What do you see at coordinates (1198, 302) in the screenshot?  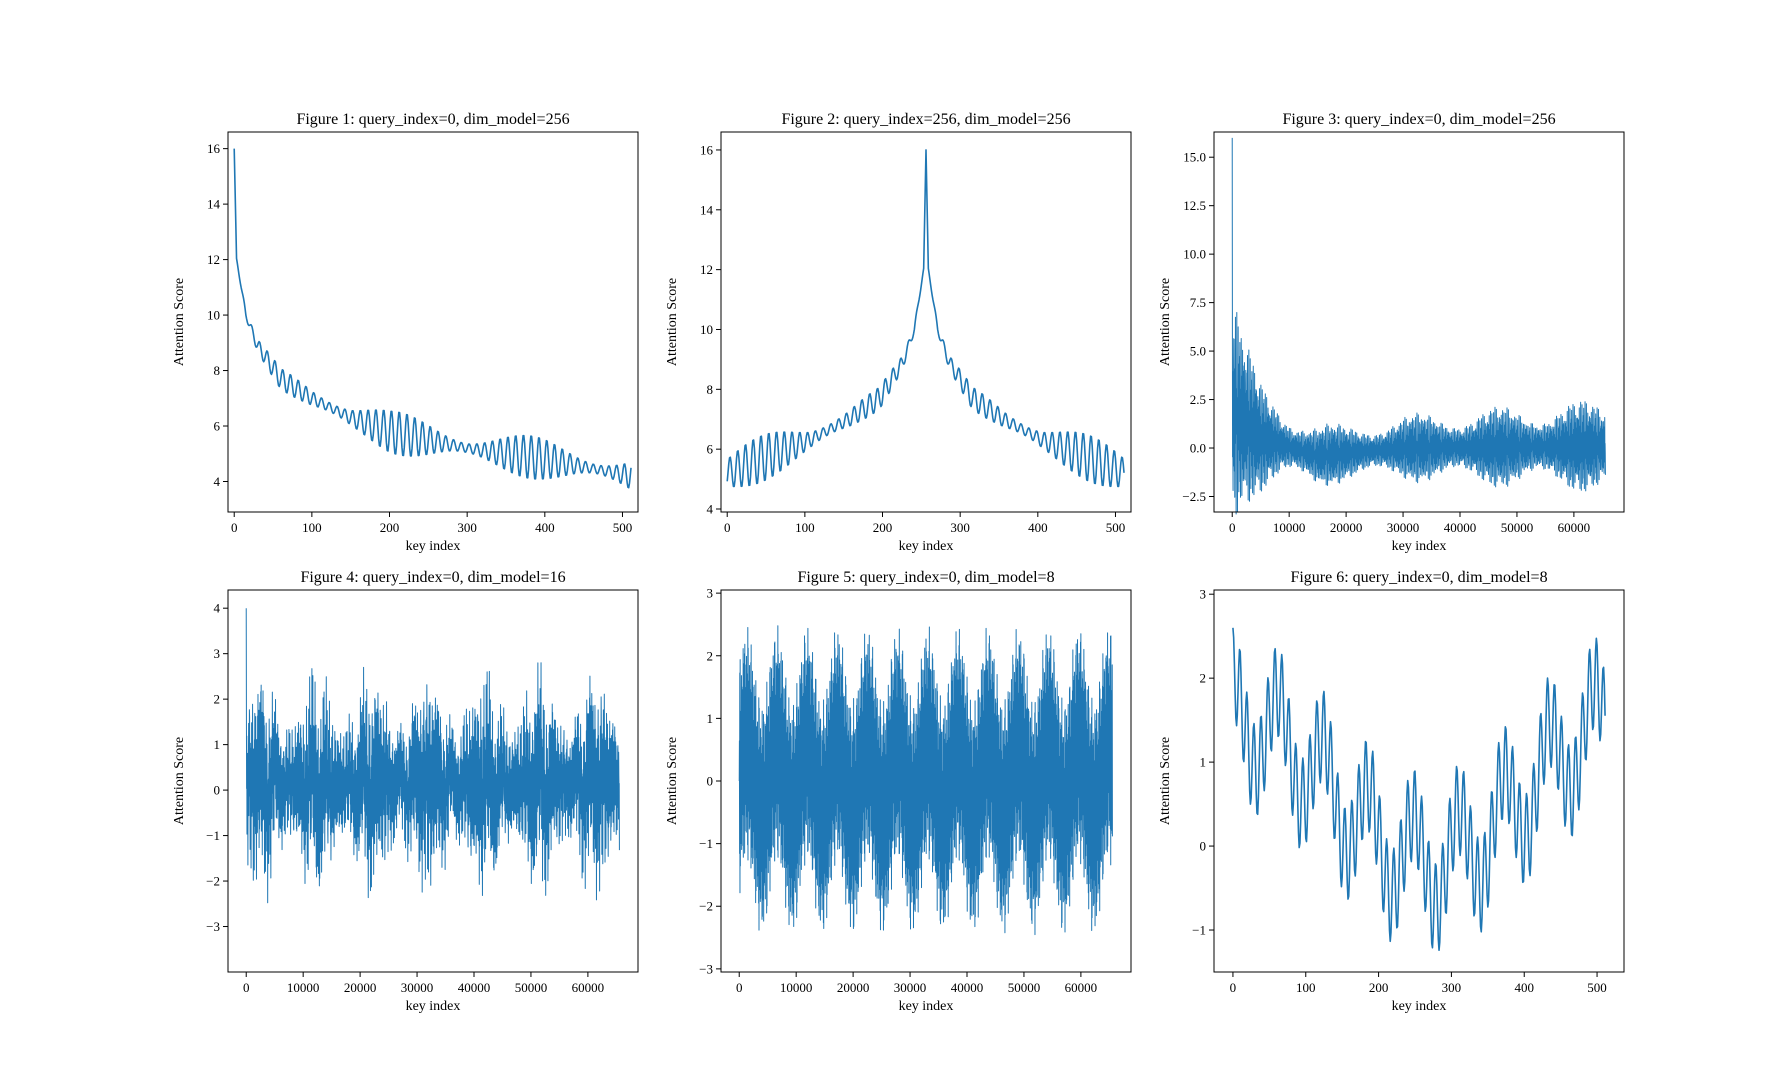 I see `y-tick-label: 7.5` at bounding box center [1198, 302].